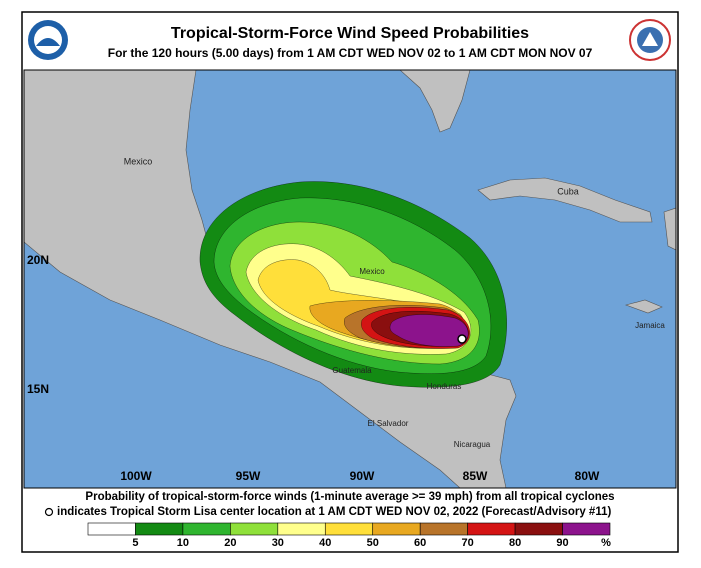 The height and width of the screenshot is (568, 701). Describe the element at coordinates (650, 325) in the screenshot. I see `place-label: Jamaica` at that location.